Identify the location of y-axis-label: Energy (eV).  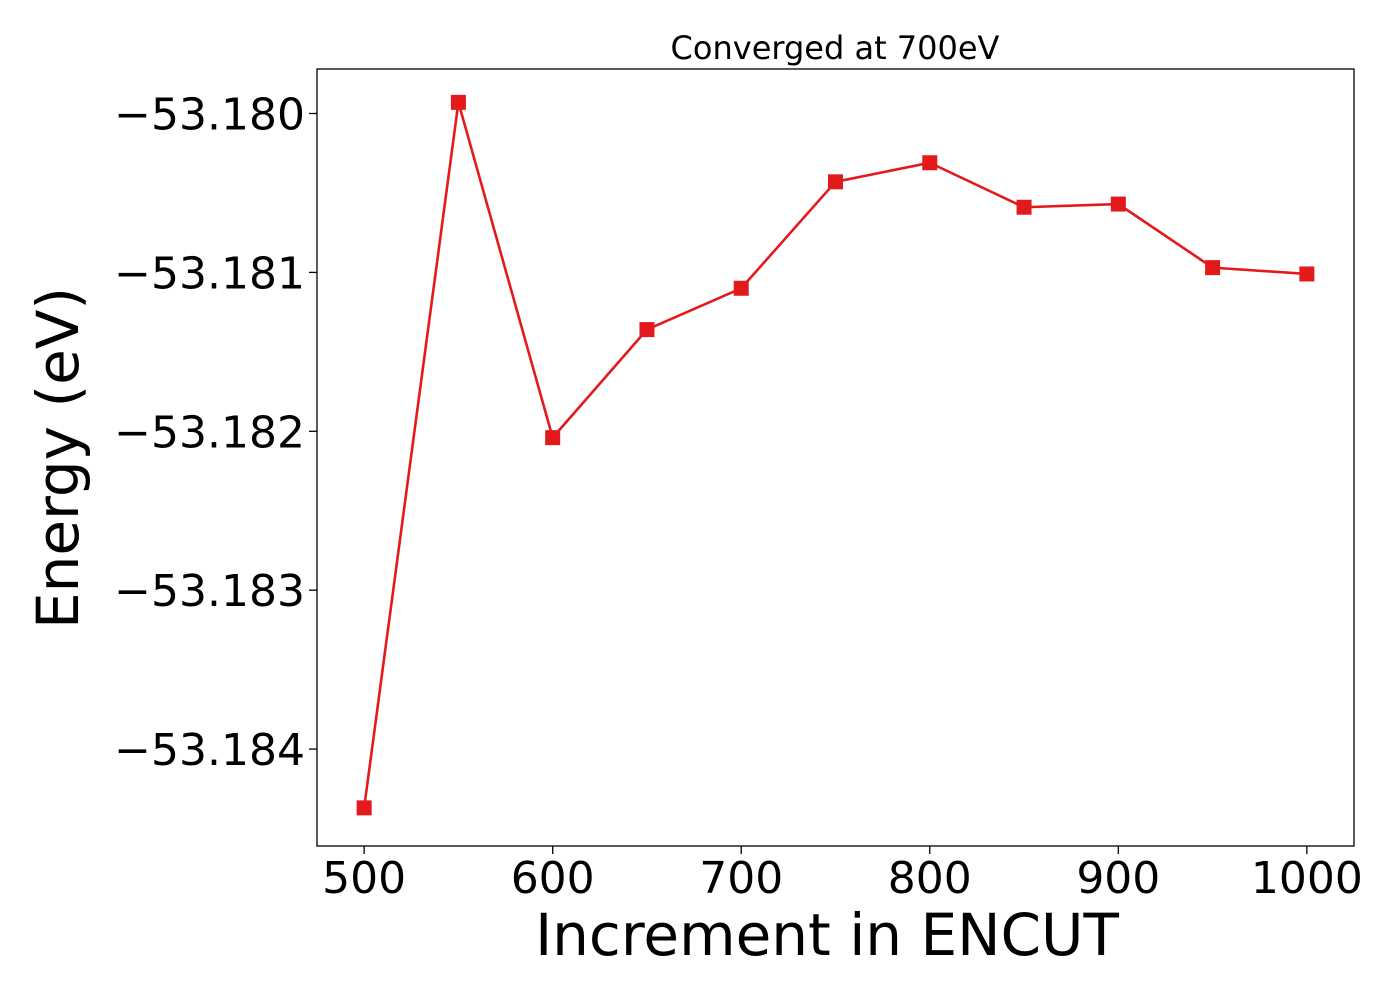
(58, 458).